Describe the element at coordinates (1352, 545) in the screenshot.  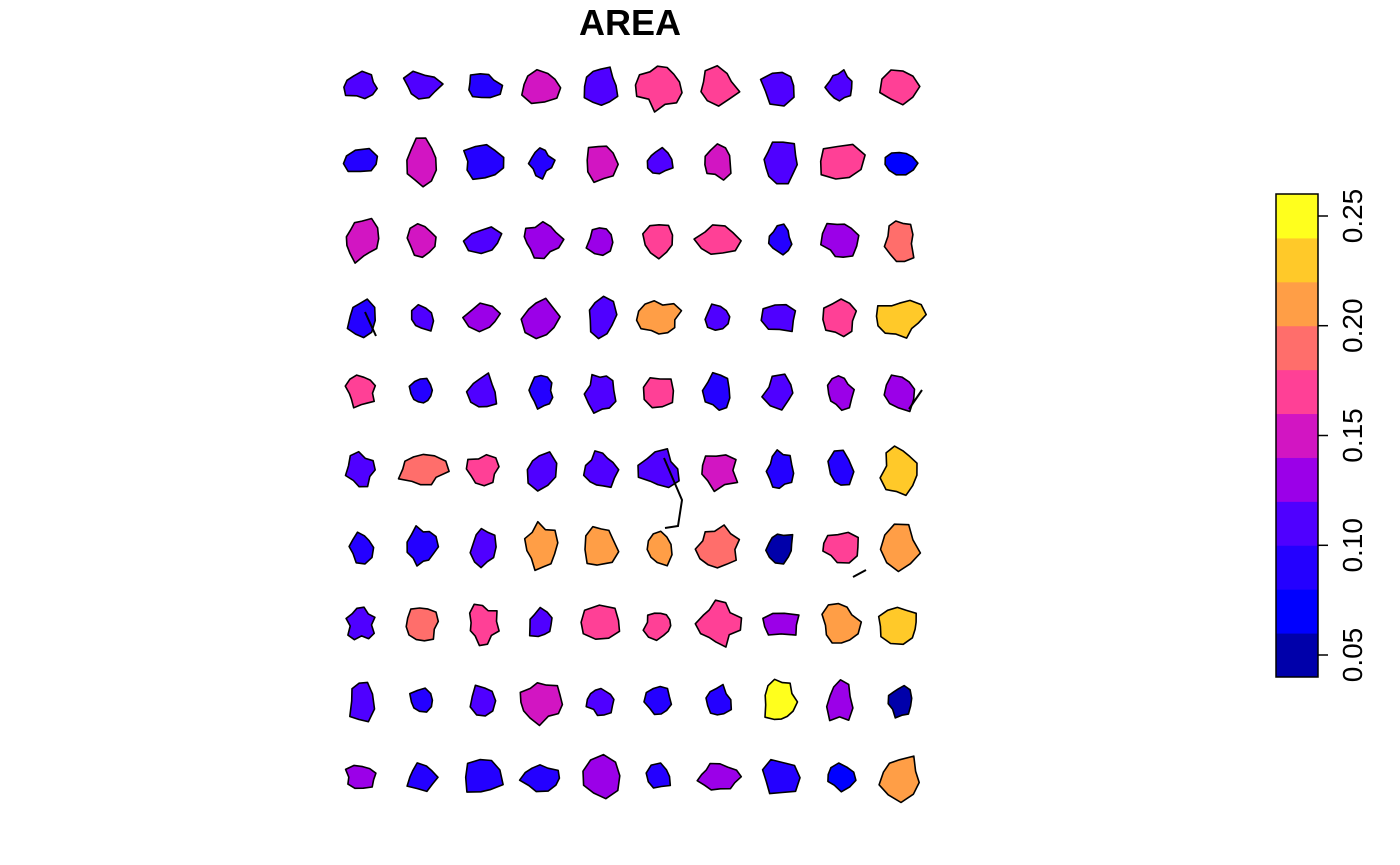
I see `legend-tick-label: 0.10` at that location.